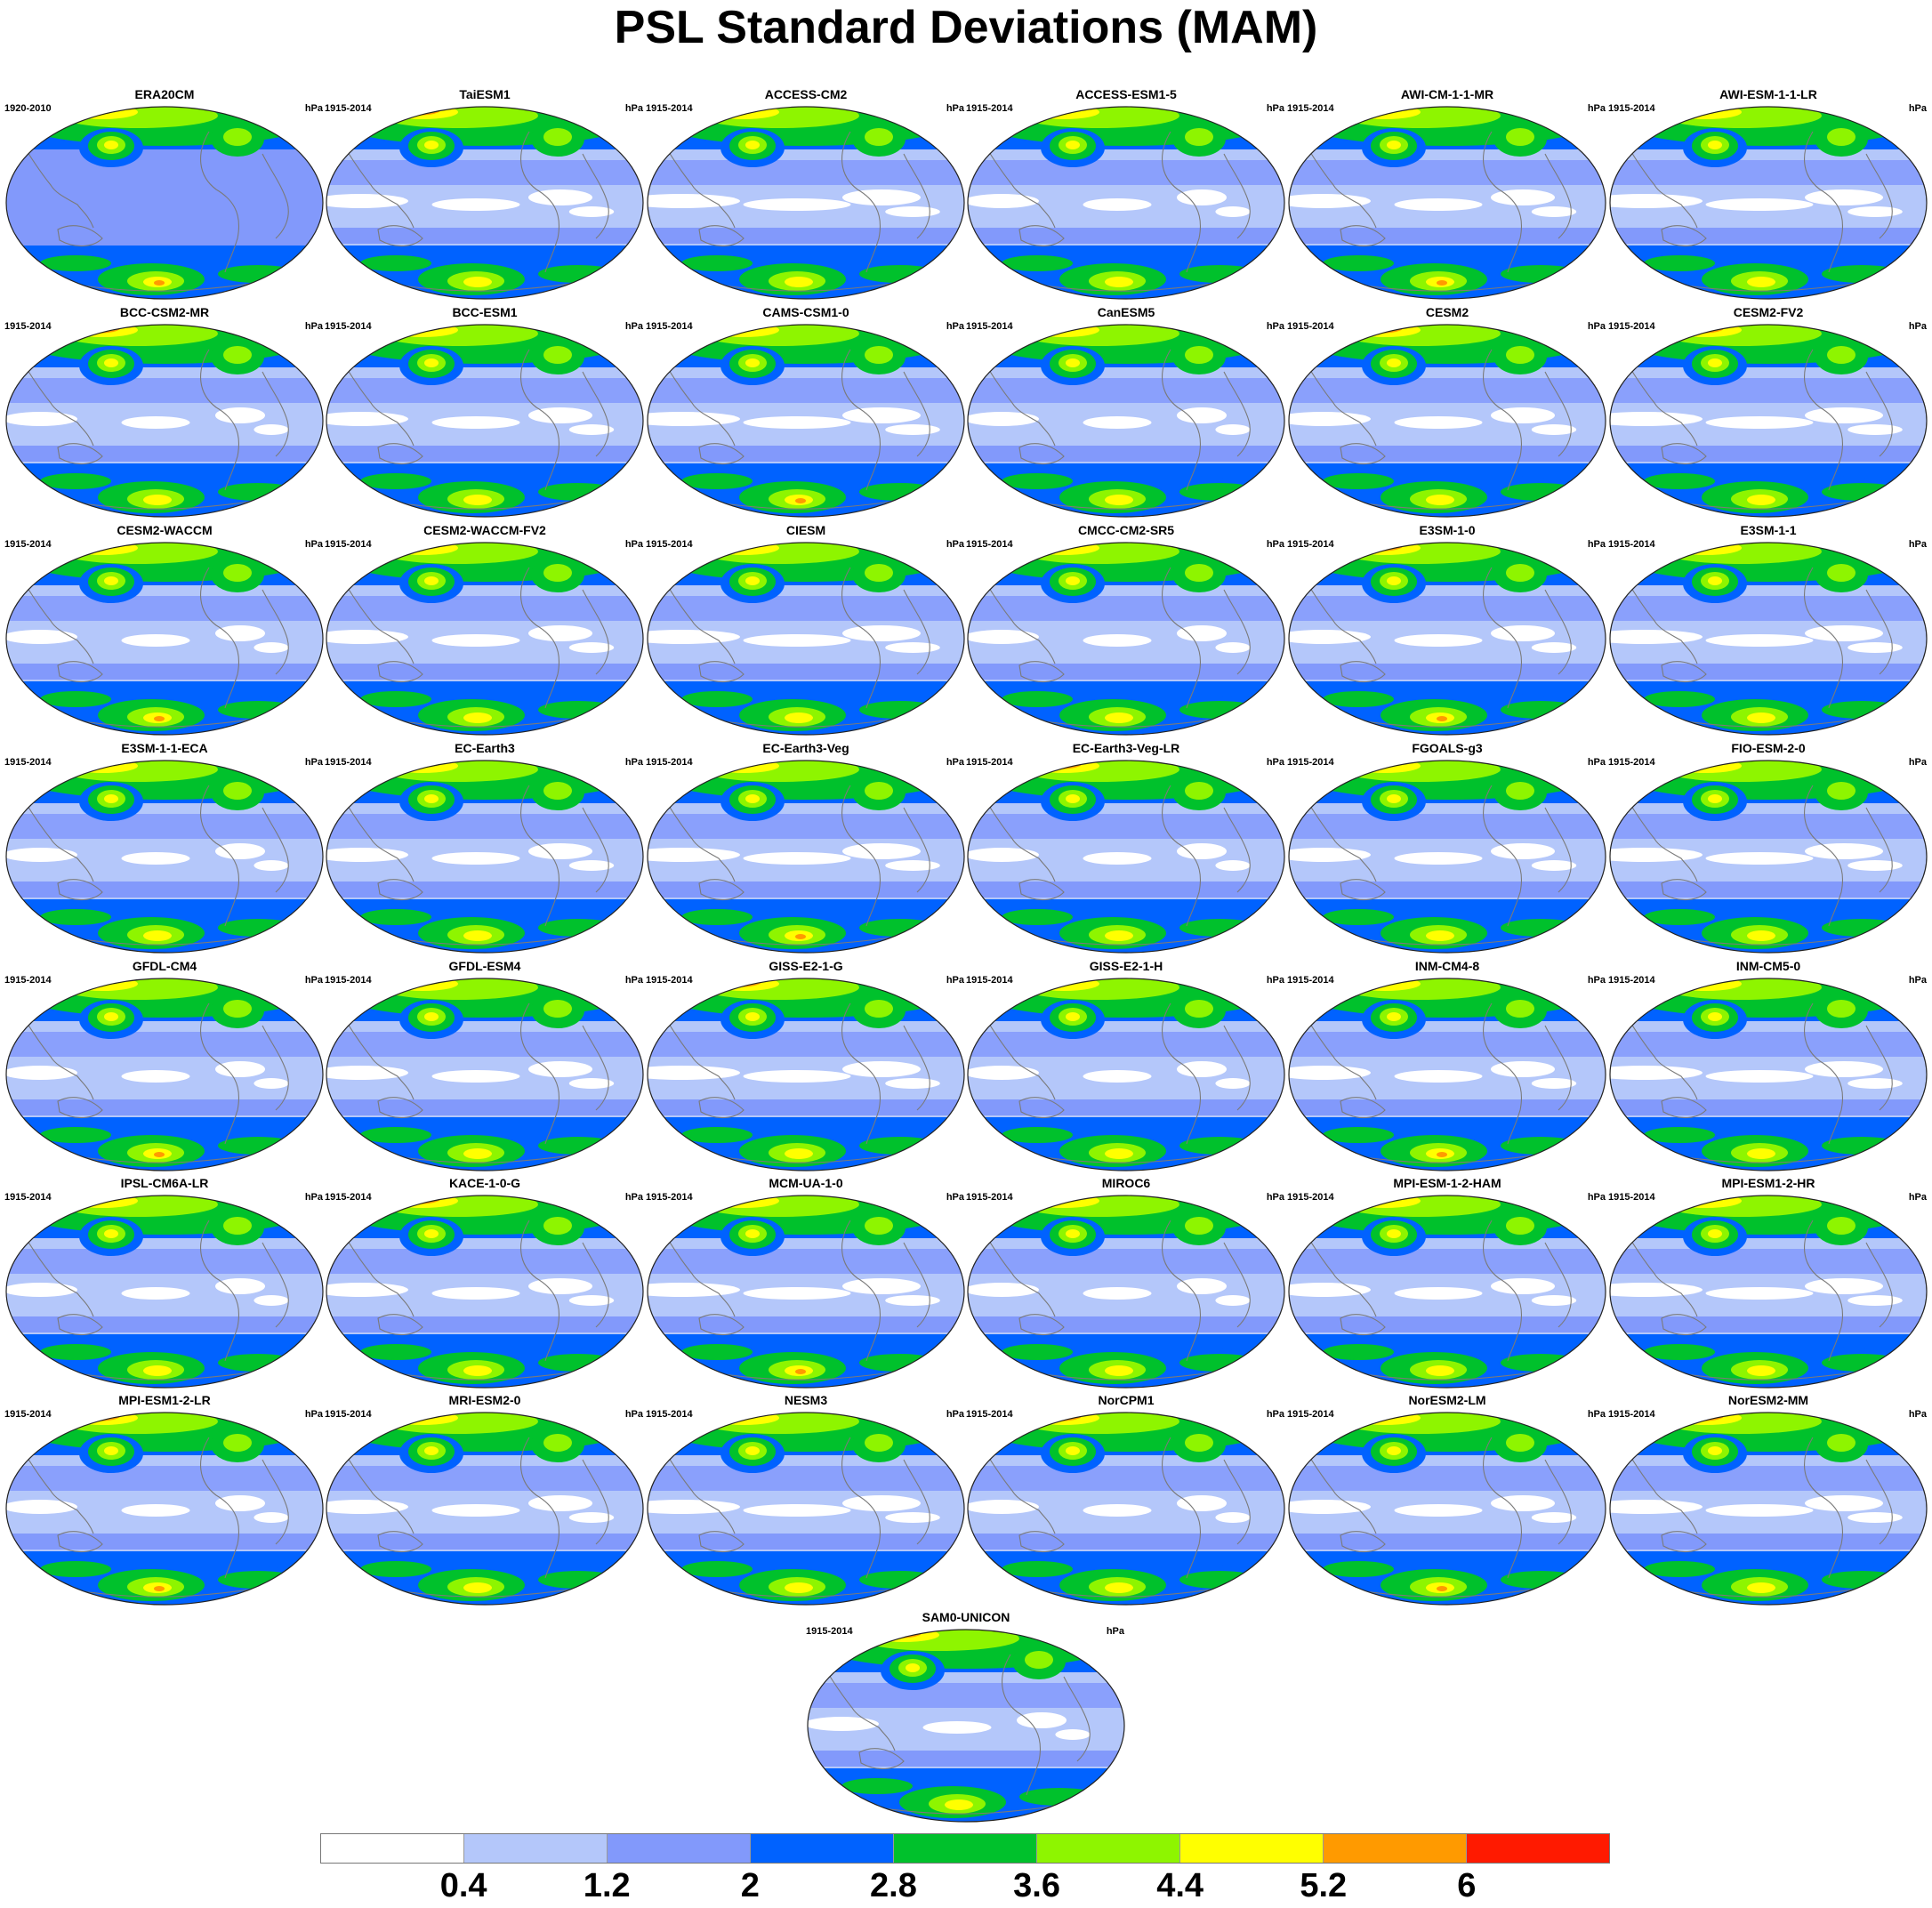 The height and width of the screenshot is (1908, 1932). I want to click on panel-title: GISS-E2-1-H, so click(1126, 966).